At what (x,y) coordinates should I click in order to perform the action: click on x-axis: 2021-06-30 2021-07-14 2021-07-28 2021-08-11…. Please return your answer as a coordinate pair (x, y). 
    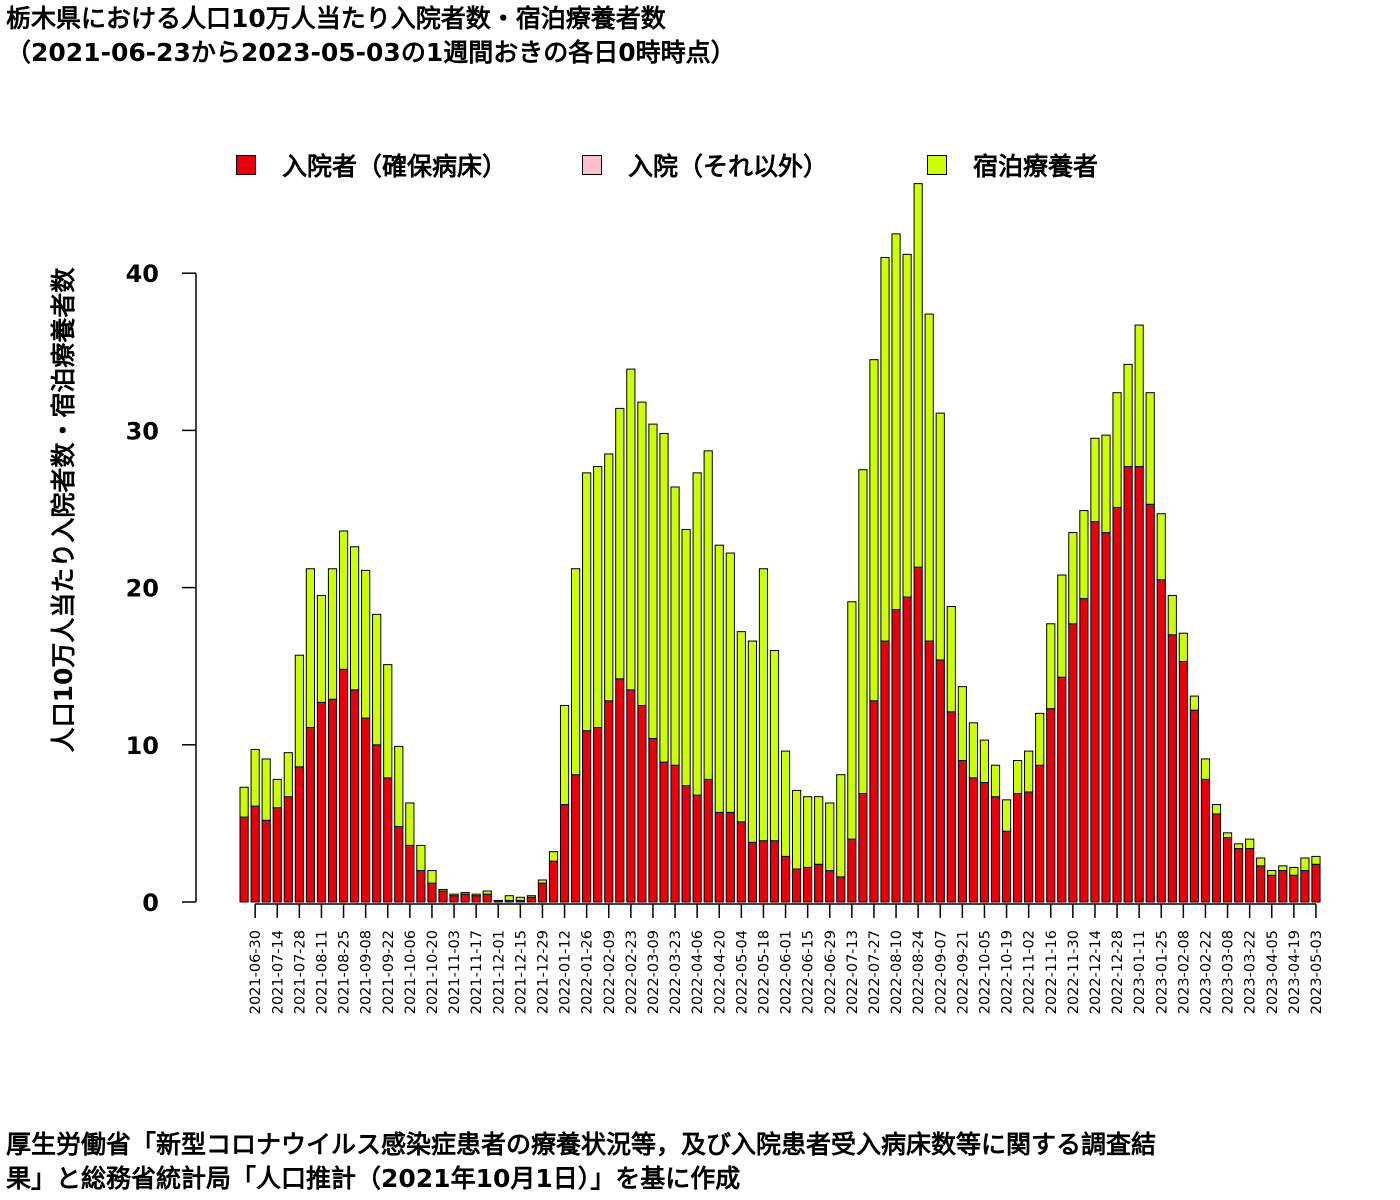
    Looking at the image, I should click on (786, 958).